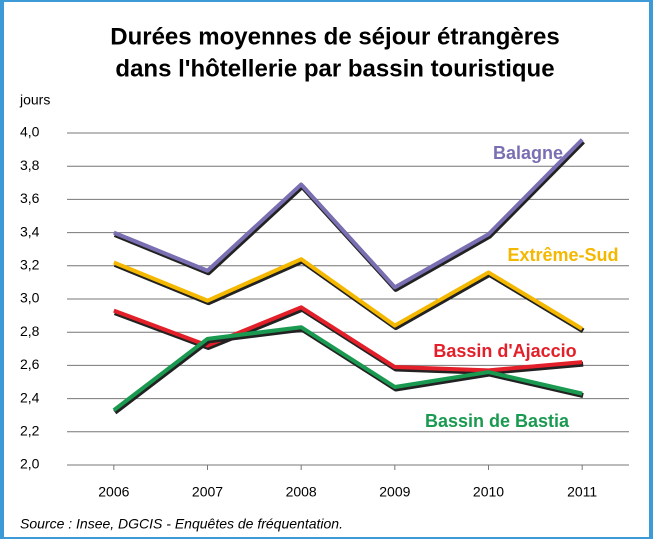 Image resolution: width=653 pixels, height=539 pixels. I want to click on x-tick-label: 2010, so click(488, 492).